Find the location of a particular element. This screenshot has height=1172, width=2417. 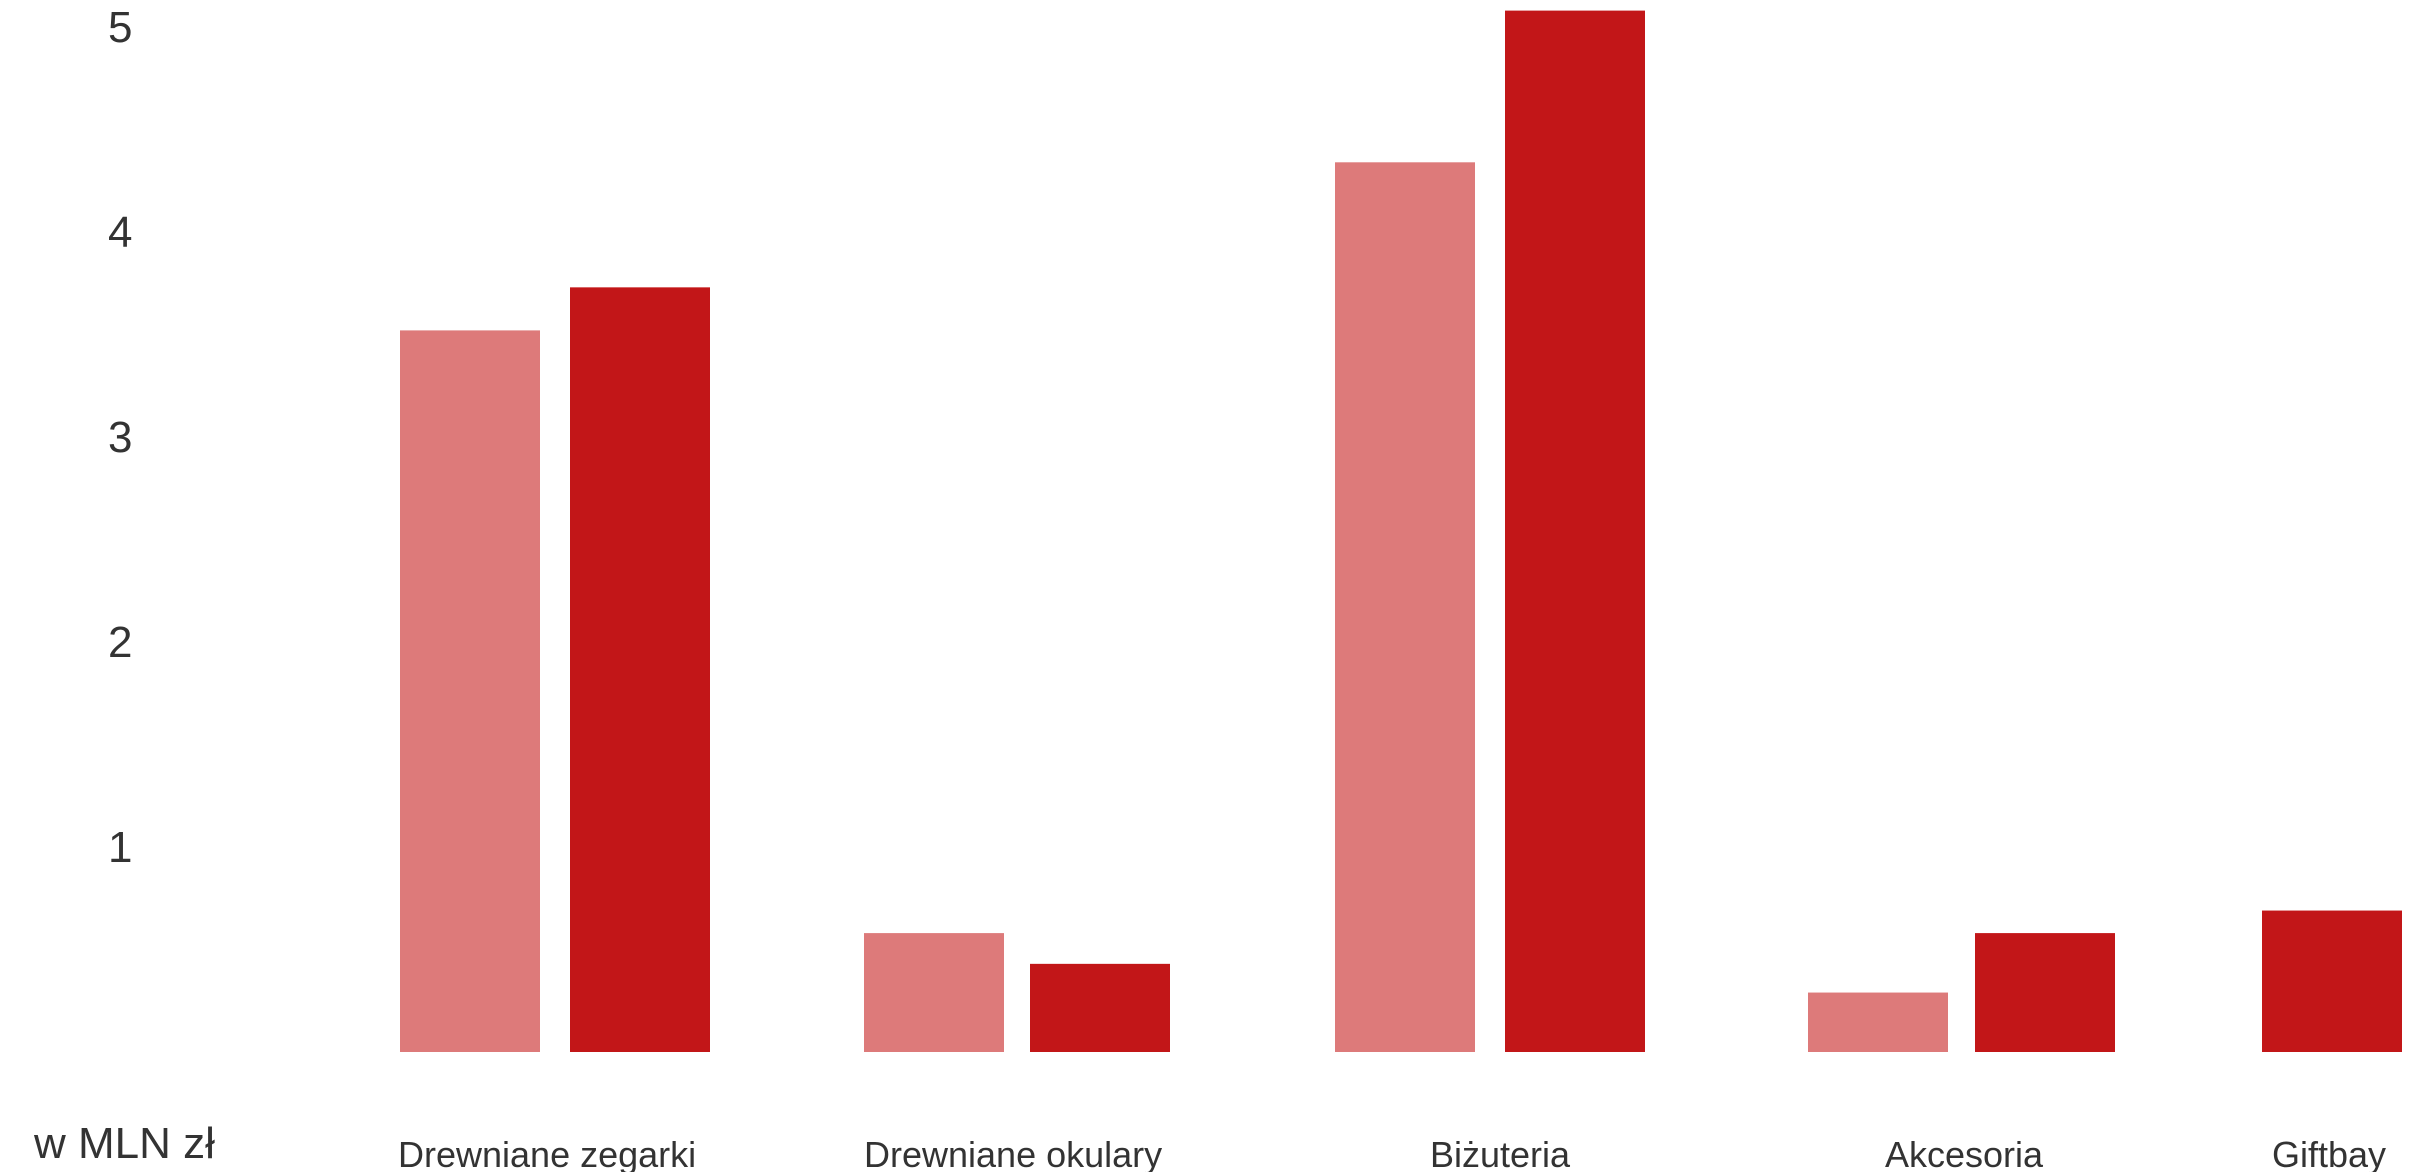

y-tick-label: 1 is located at coordinates (120, 847).